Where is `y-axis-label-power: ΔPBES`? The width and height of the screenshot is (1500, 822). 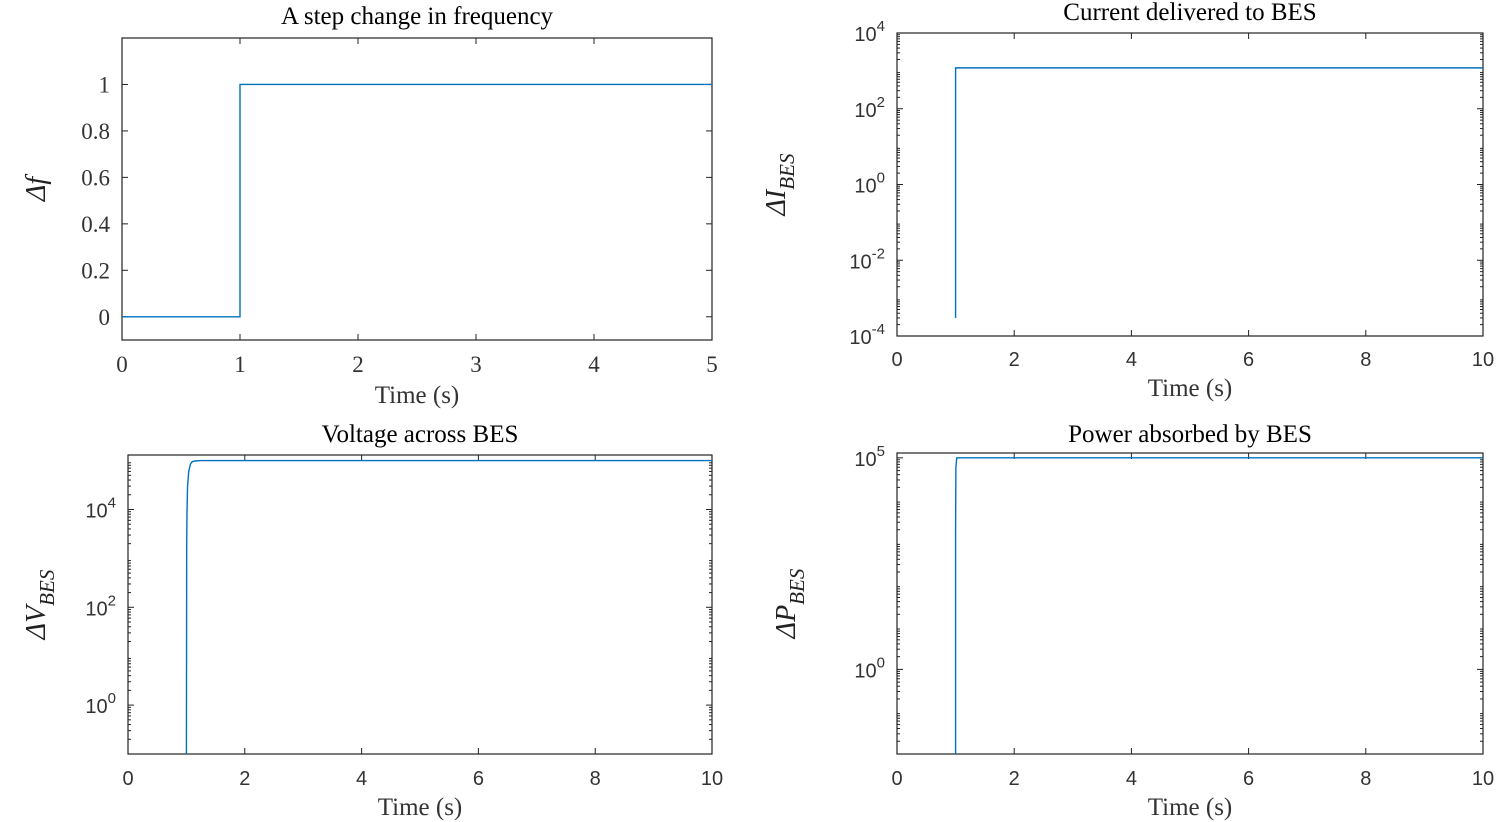
y-axis-label-power: ΔPBES is located at coordinates (790, 603).